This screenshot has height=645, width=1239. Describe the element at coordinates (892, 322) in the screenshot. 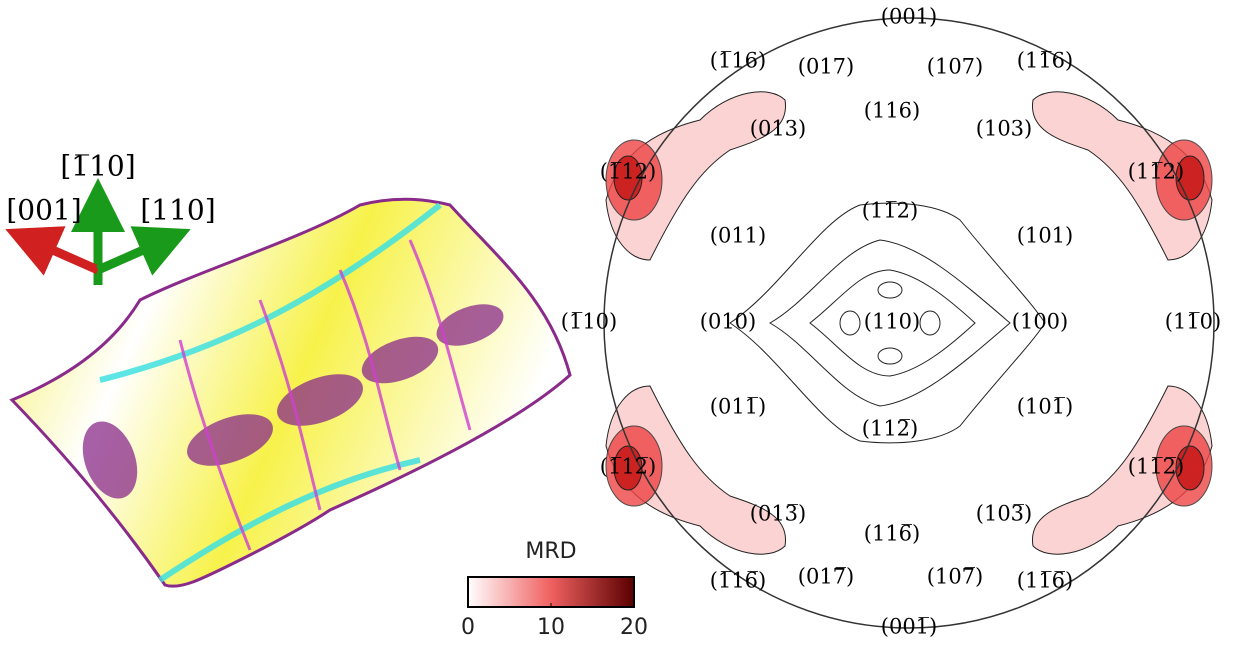

I see `pole-label: (110)` at that location.